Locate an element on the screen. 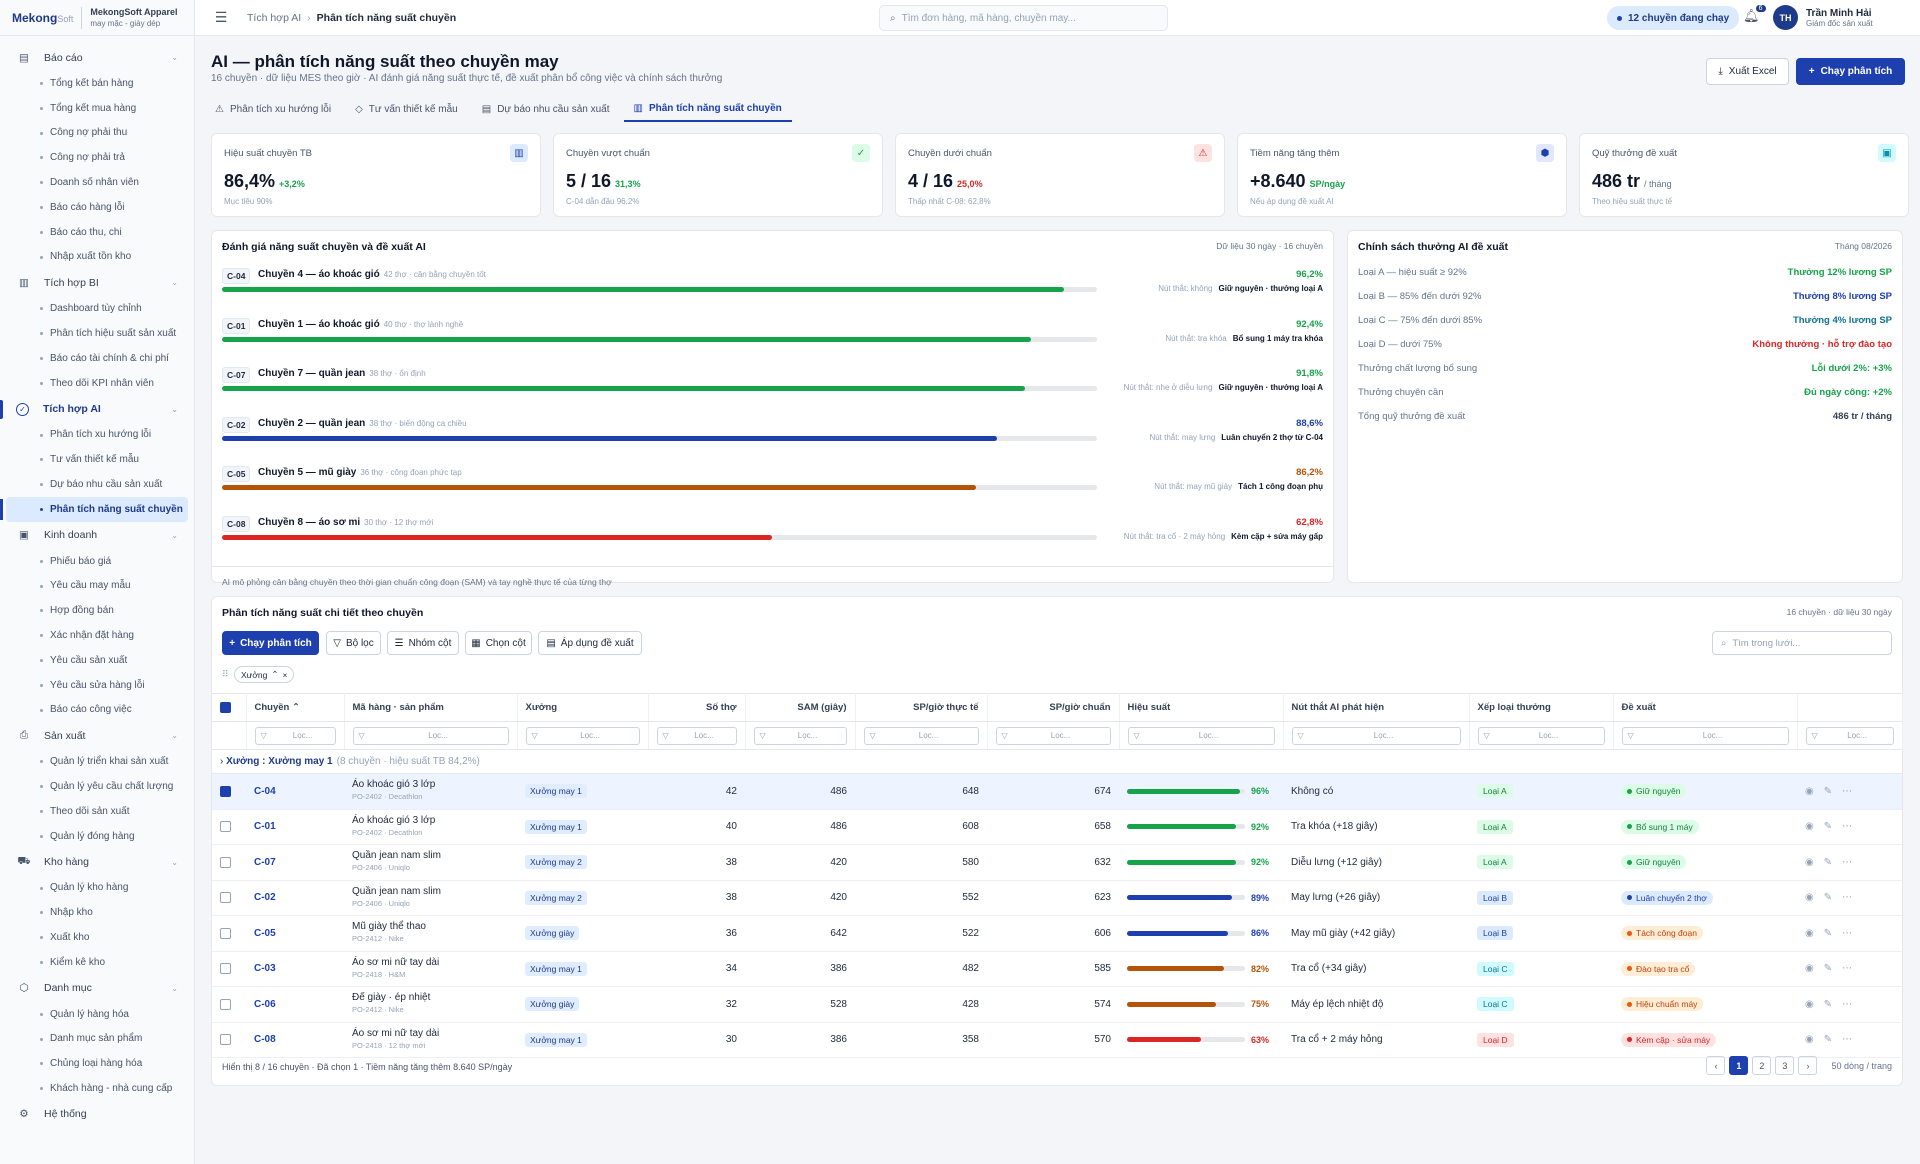 The image size is (1920, 1164). sidebar-item: Dashboard tùy chỉnh is located at coordinates (97, 308).